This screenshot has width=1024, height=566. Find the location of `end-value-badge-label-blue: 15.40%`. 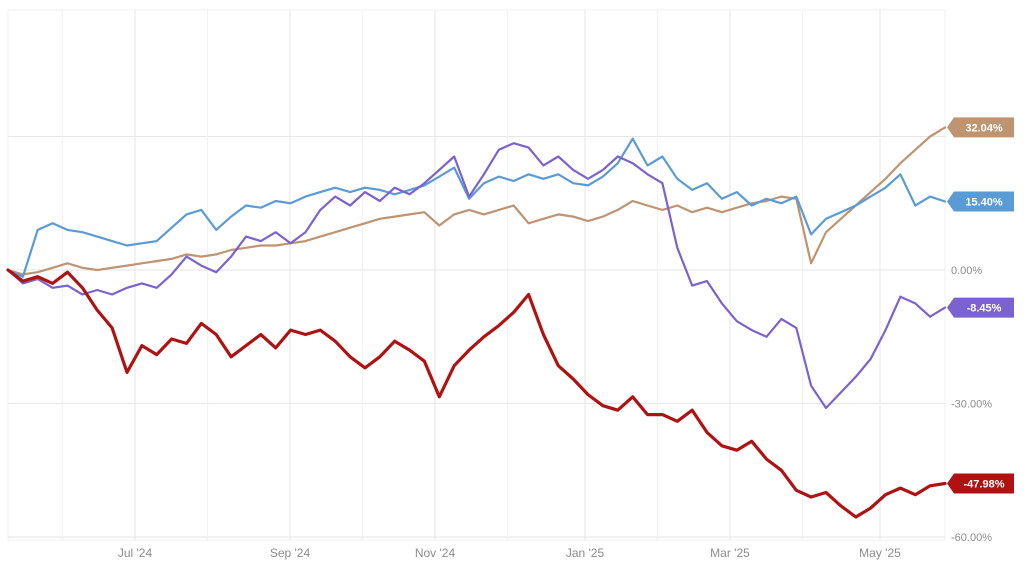

end-value-badge-label-blue: 15.40% is located at coordinates (984, 203).